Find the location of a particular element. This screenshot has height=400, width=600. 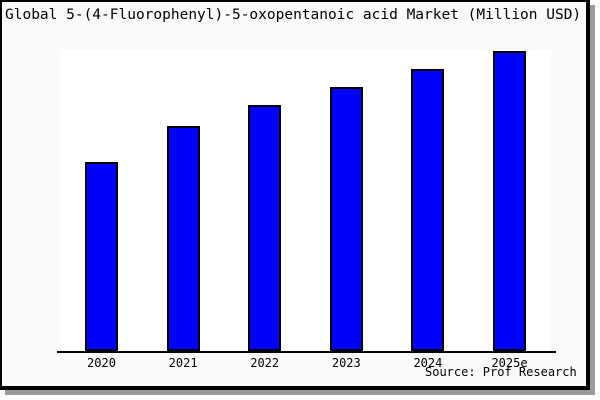

x-tick-label-2023: 2023 is located at coordinates (346, 363).